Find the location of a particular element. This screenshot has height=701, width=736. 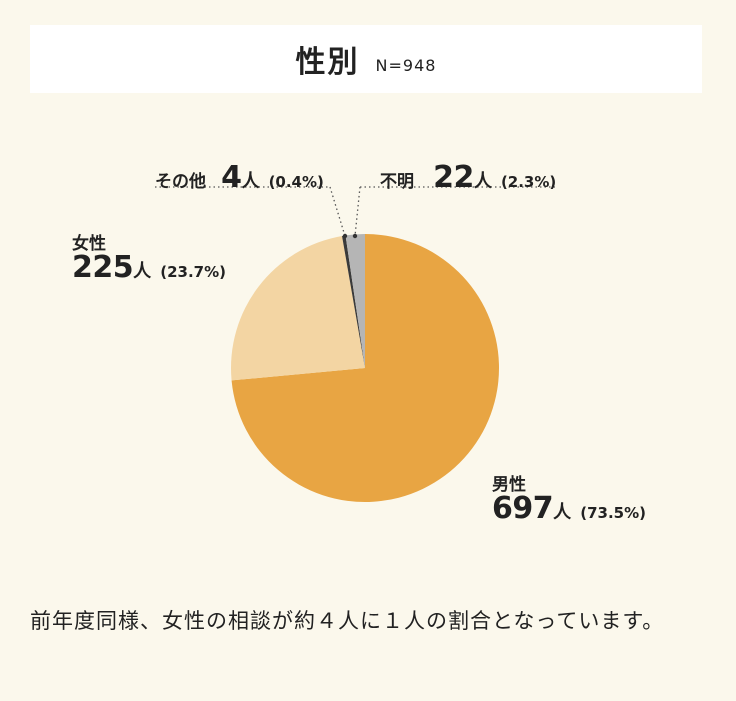

label-male: 男性 697人 (73.5%) is located at coordinates (569, 498).